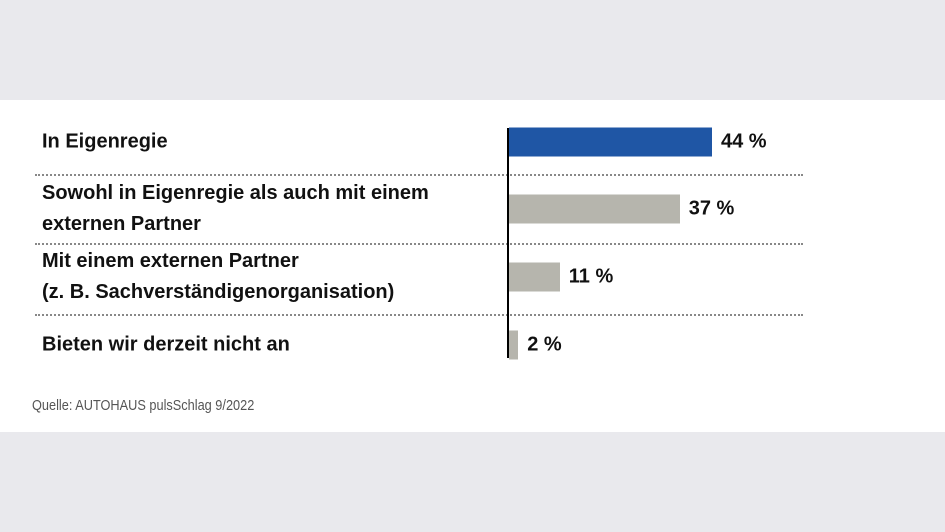 The image size is (945, 532). What do you see at coordinates (711, 208) in the screenshot?
I see `value-label: 37 %` at bounding box center [711, 208].